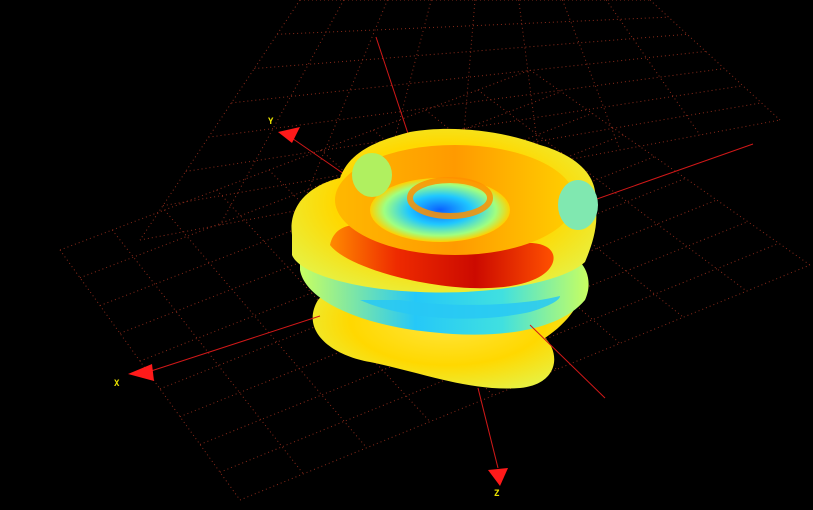  I want to click on axis-arrow-x, so click(141, 372).